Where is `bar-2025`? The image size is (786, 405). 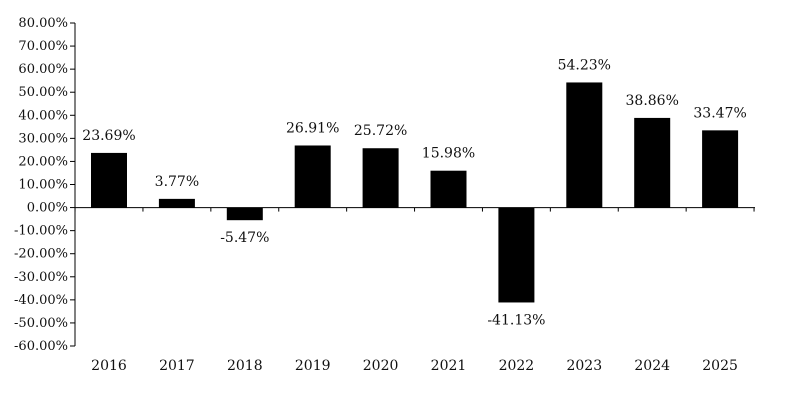
bar-2025 is located at coordinates (720, 169).